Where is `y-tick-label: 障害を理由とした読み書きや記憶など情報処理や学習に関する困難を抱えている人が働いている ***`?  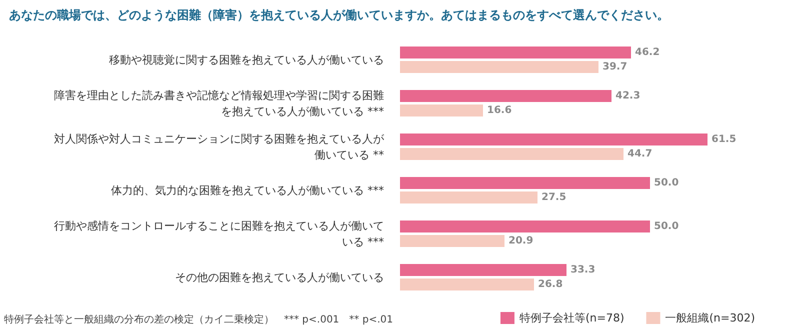 y-tick-label: 障害を理由とした読み書きや記憶など情報処理や学習に関する困難を抱えている人が働いている *** is located at coordinates (219, 103).